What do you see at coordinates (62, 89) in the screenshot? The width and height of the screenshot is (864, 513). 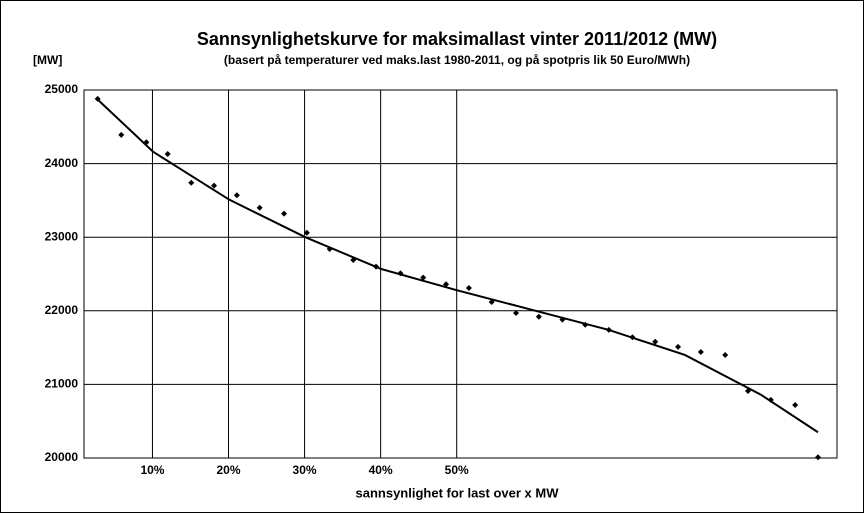 I see `y-tick-label: 25000` at bounding box center [62, 89].